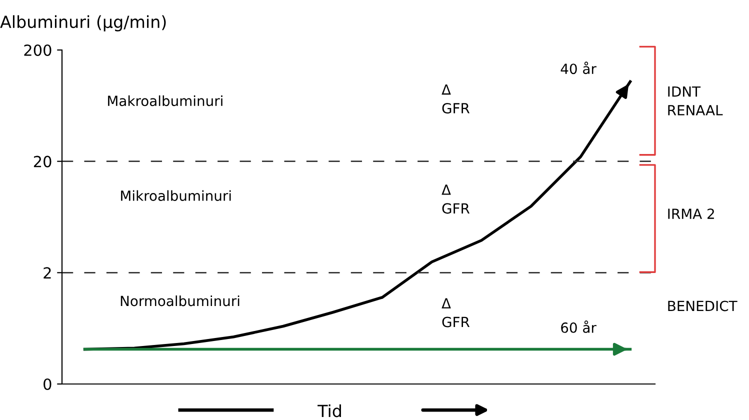 The image size is (749, 420). Describe the element at coordinates (329, 411) in the screenshot. I see `x-axis-title: Tid` at that location.